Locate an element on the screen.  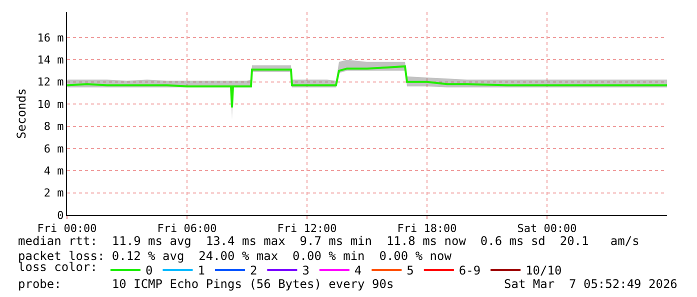
legend-title: loss color: is located at coordinates (58, 267).